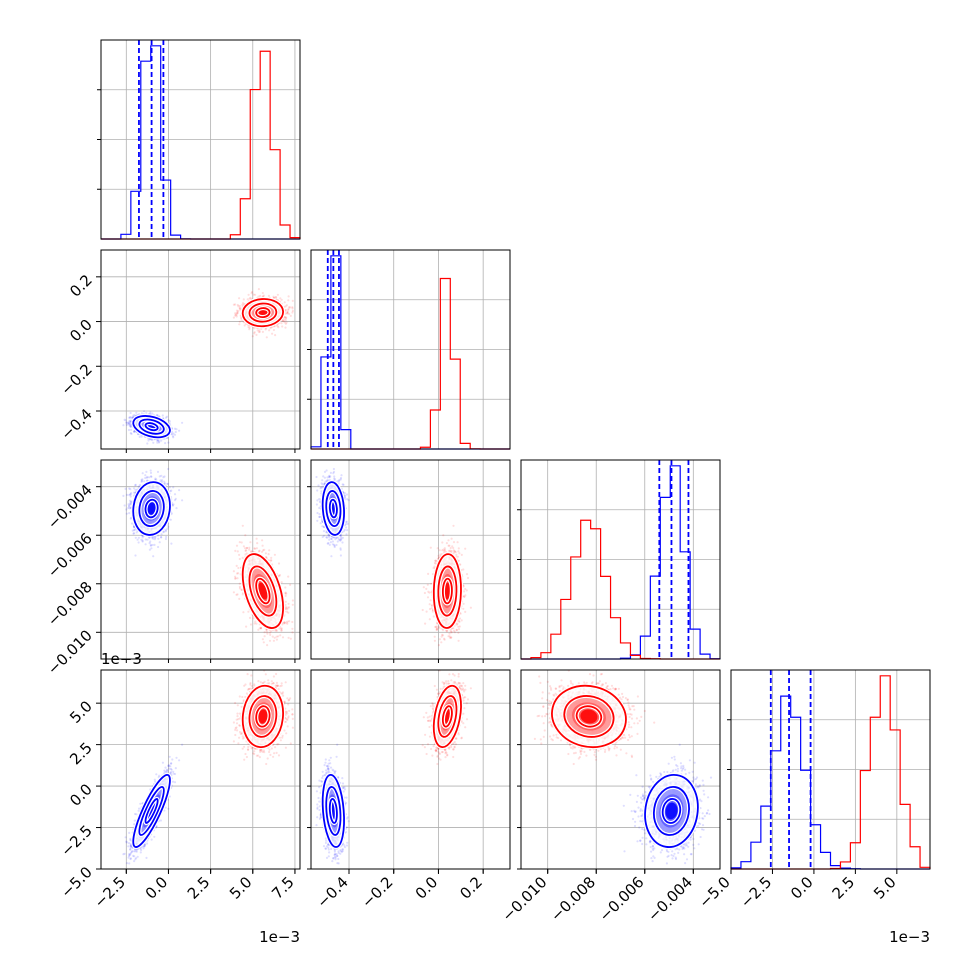 Image resolution: width=970 pixels, height=970 pixels. I want to click on scatter-panel-0-1-bg, so click(200, 349).